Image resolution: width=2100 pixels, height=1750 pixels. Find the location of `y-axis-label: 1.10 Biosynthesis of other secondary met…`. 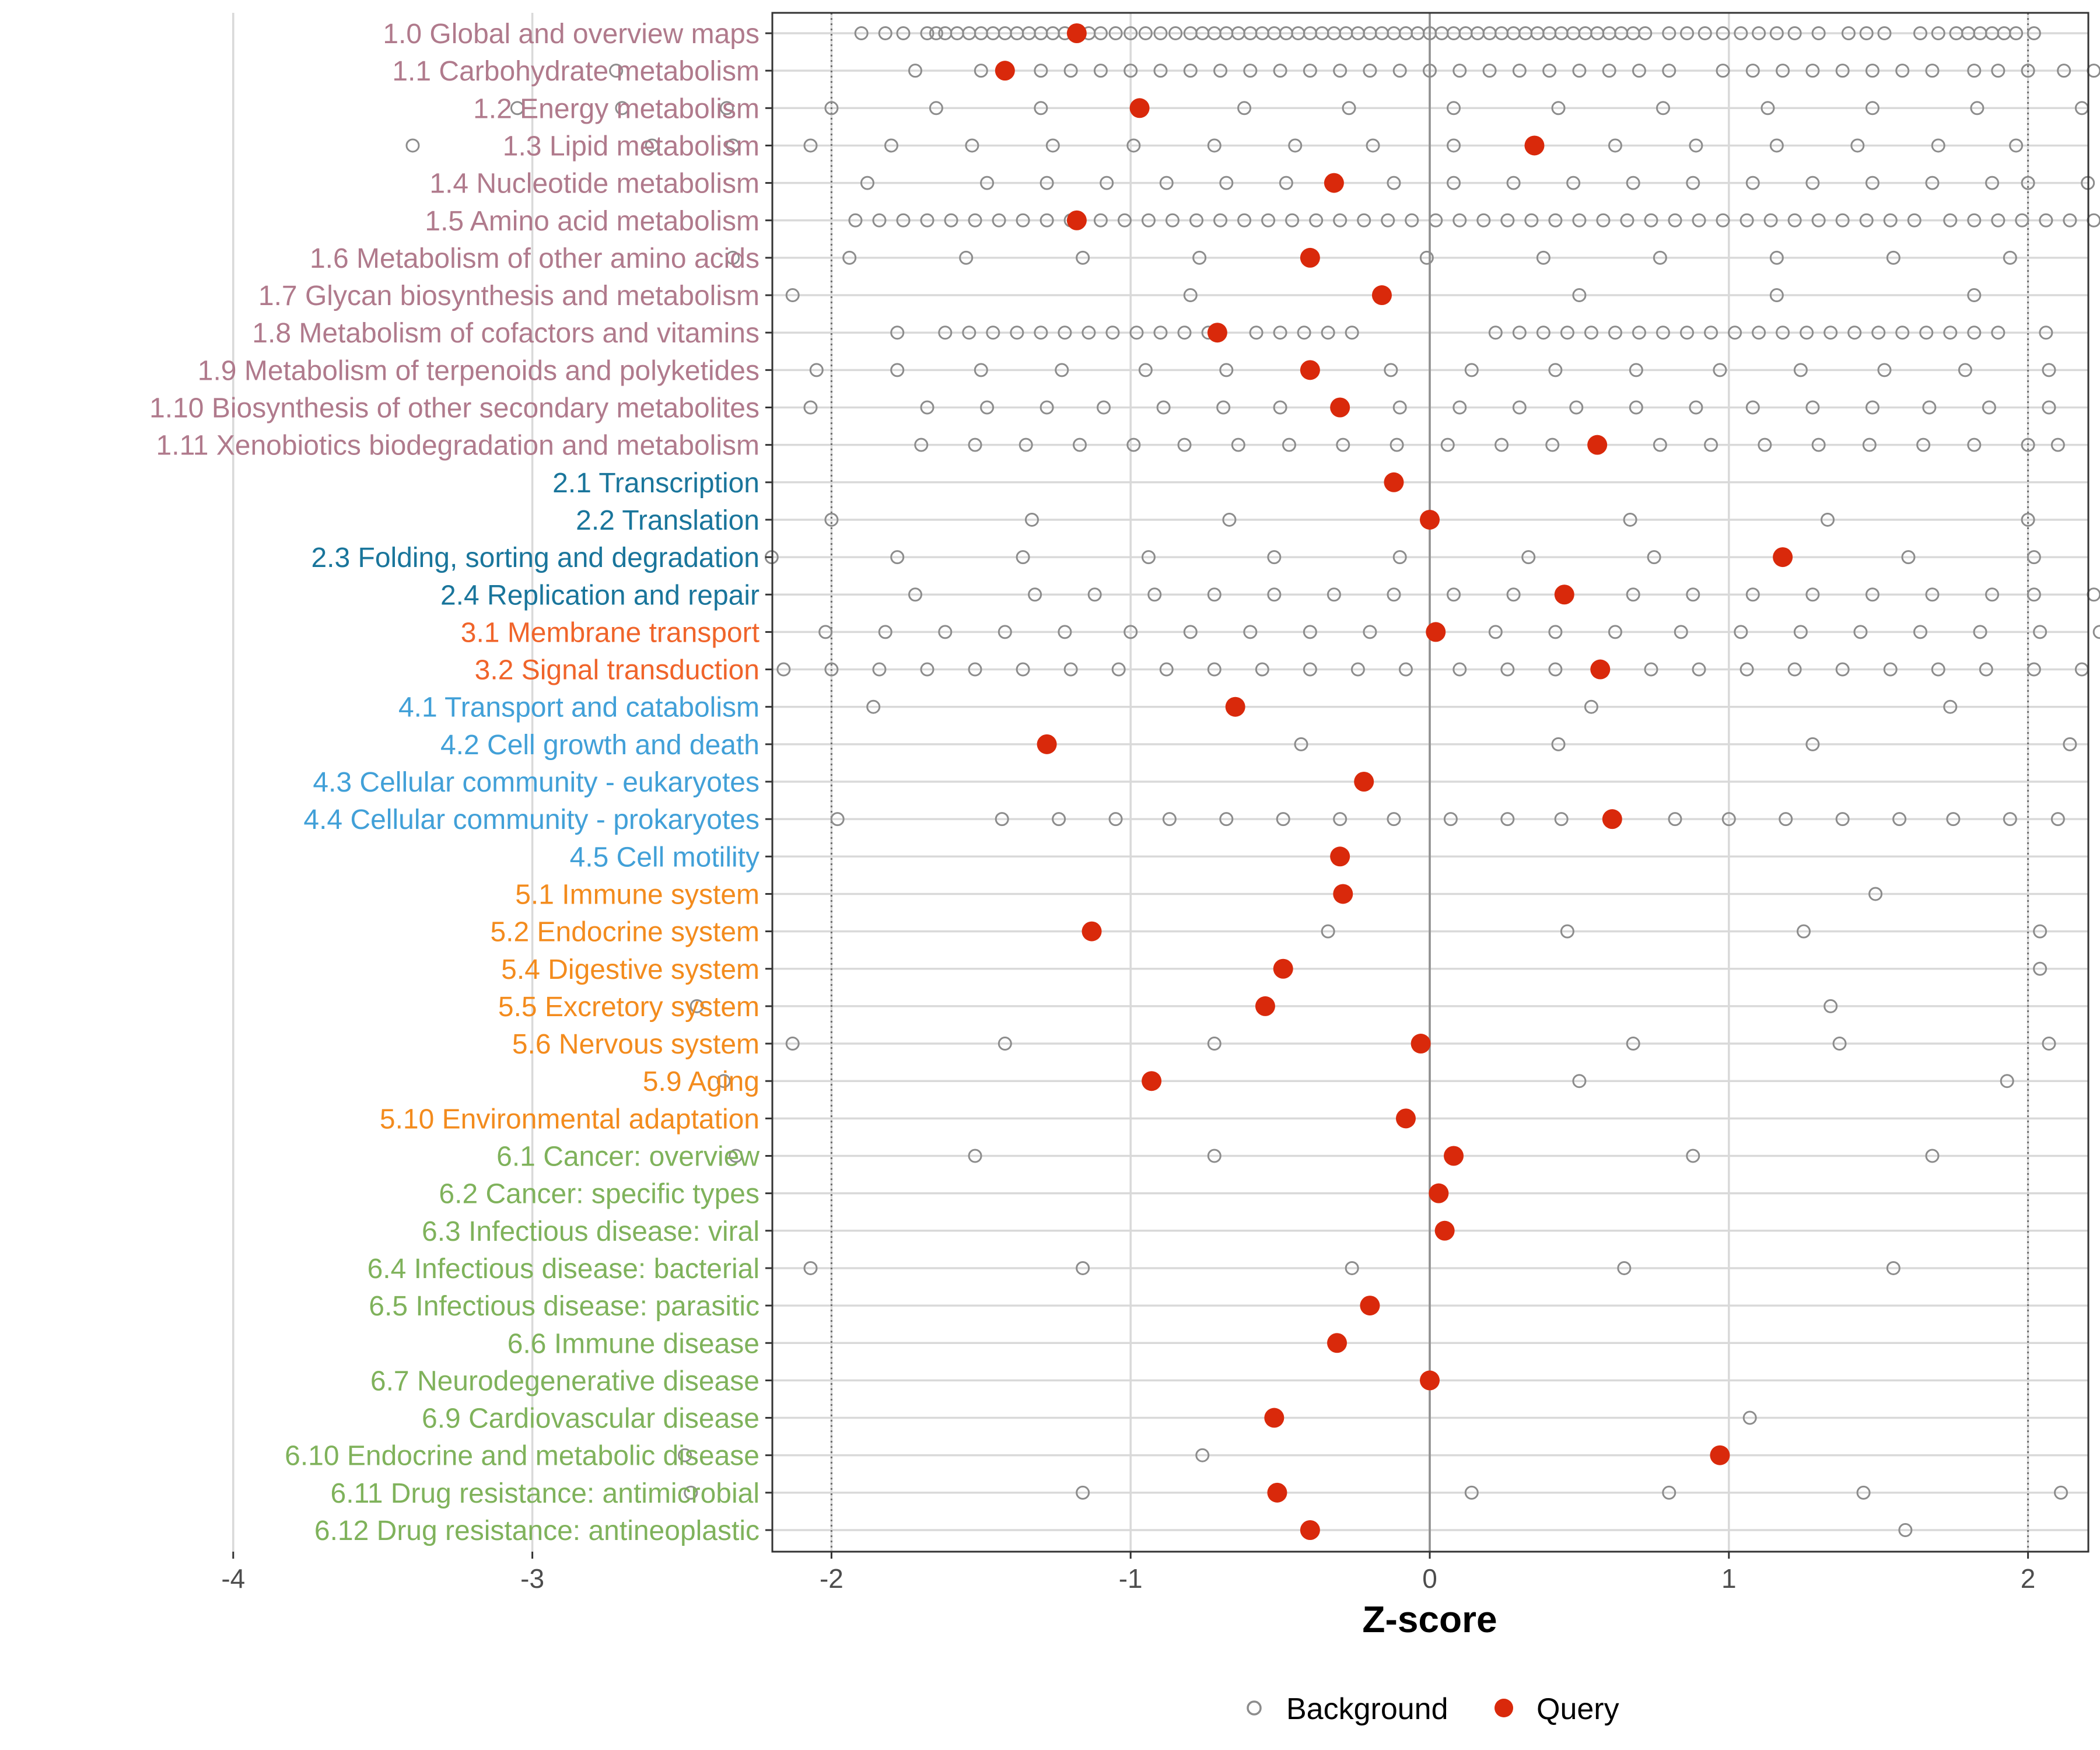

y-axis-label: 1.10 Biosynthesis of other secondary met… is located at coordinates (454, 408).